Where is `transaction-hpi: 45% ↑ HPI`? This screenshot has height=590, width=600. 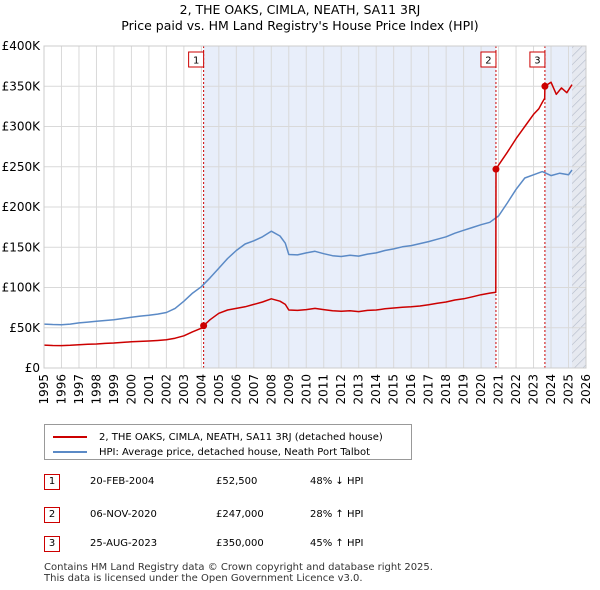
transaction-hpi: 45% ↑ HPI is located at coordinates (337, 543).